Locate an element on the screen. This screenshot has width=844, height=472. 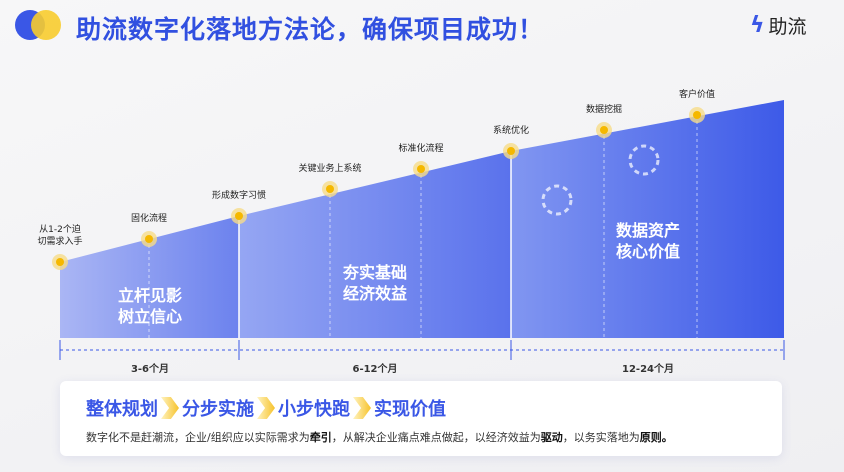
milestone-label: 标准化流程 is located at coordinates (421, 149).